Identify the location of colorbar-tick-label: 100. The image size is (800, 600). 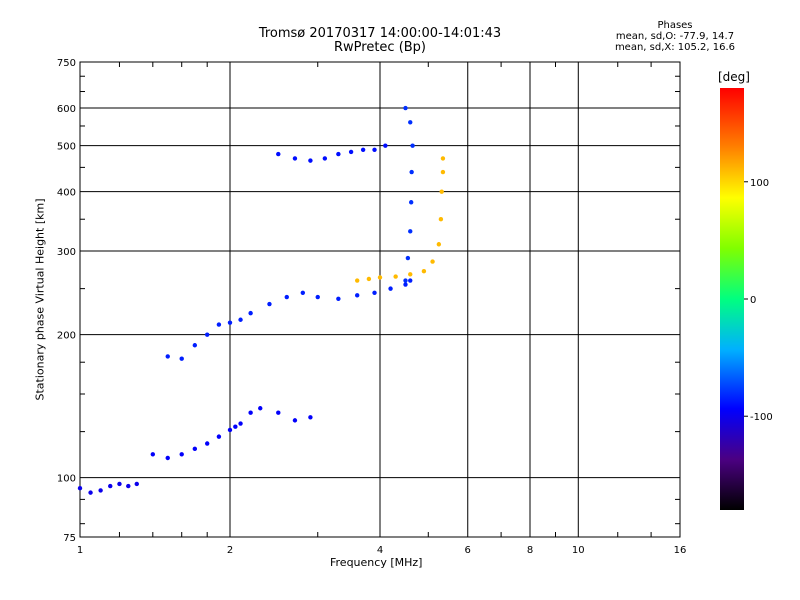
(759, 183).